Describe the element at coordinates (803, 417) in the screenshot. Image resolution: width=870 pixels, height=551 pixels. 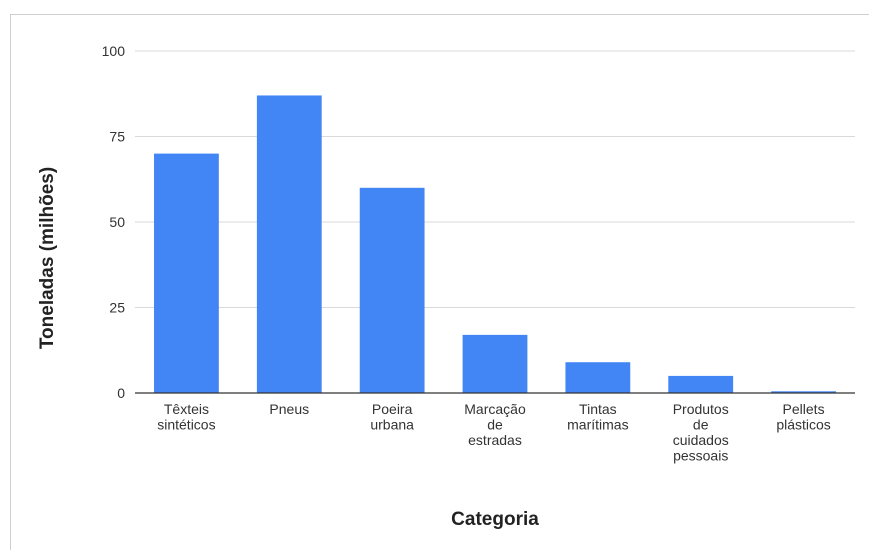
I see `x-tick-label: Pellets plásticos` at that location.